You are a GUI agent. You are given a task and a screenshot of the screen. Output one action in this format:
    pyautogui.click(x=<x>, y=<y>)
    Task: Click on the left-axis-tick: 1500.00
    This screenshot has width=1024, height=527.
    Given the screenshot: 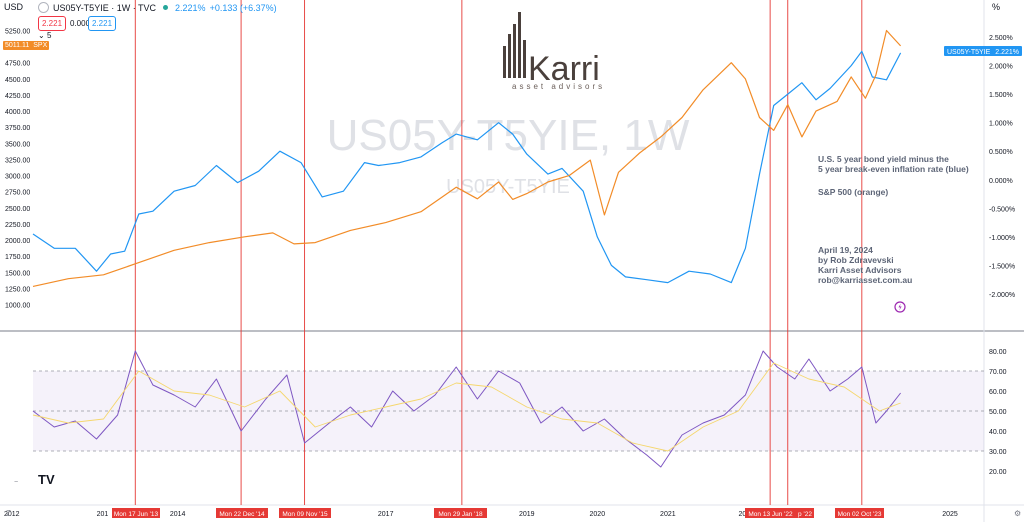 What is the action you would take?
    pyautogui.click(x=17, y=273)
    